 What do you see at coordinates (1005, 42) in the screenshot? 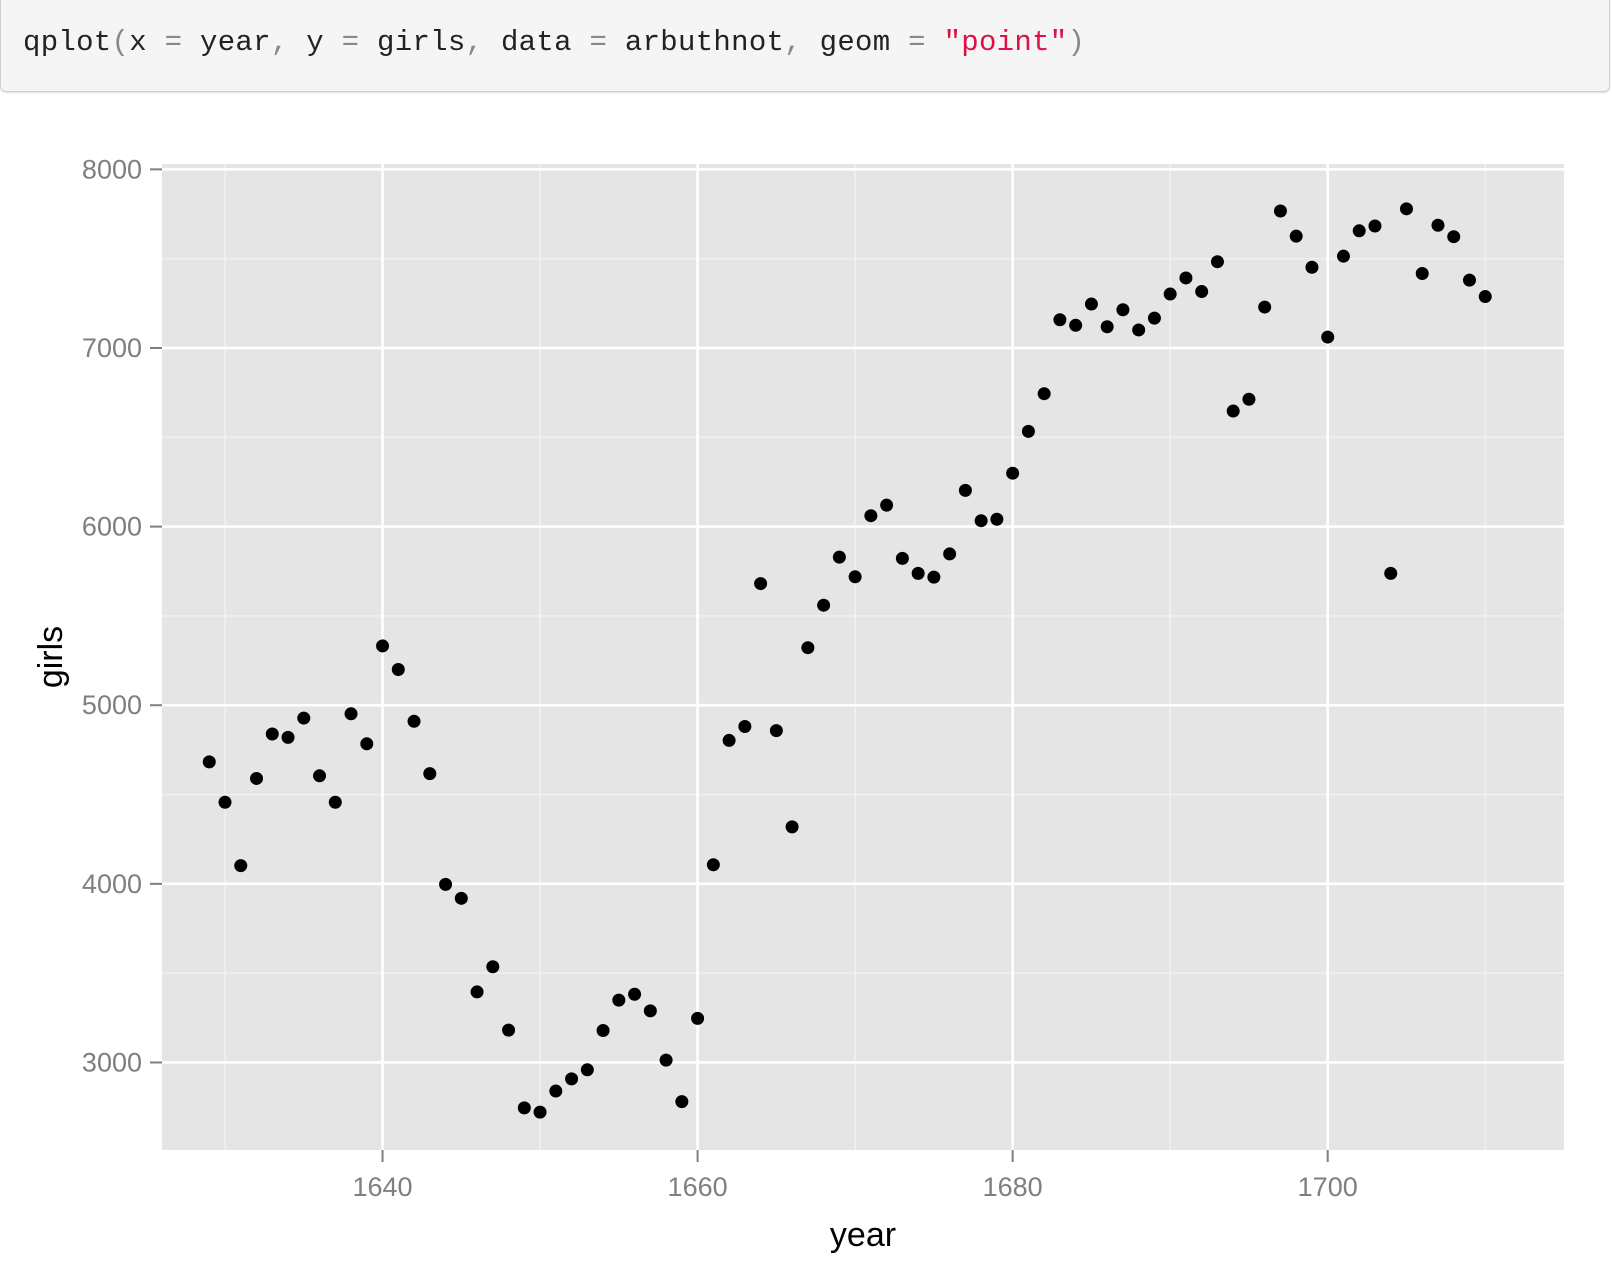
I see `code-token: "point"` at bounding box center [1005, 42].